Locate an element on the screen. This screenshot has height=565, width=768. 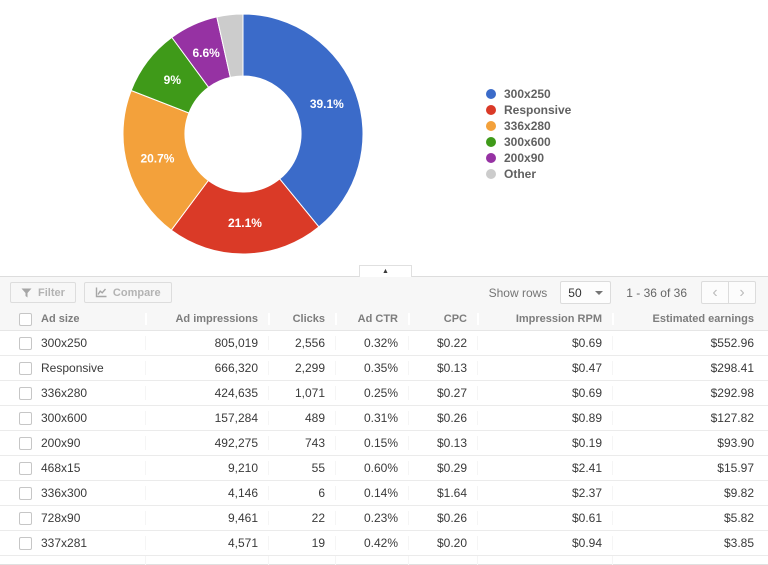
legend-label: 200x90 is located at coordinates (524, 158).